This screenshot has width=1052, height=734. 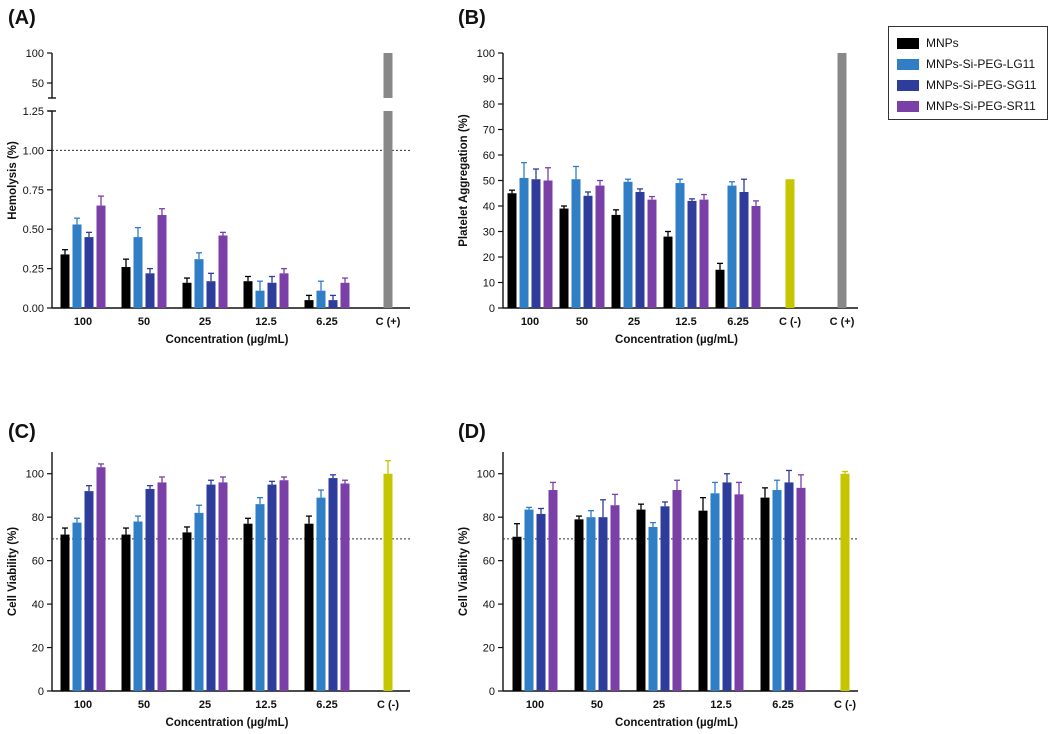 I want to click on x-tick-label: 100, so click(x=530, y=322).